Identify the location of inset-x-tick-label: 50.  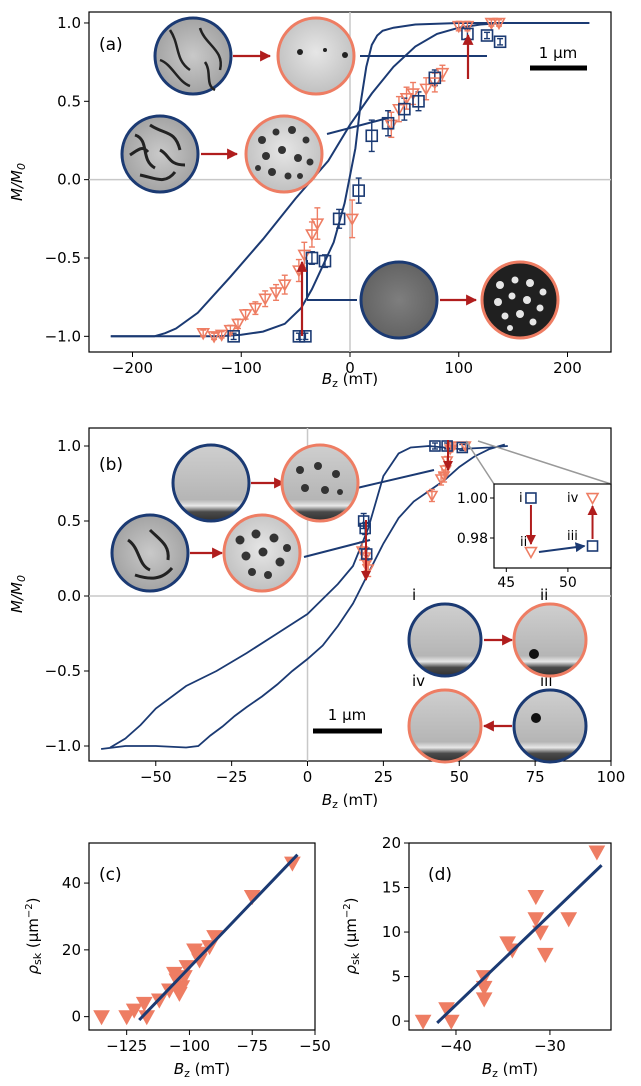
(568, 583).